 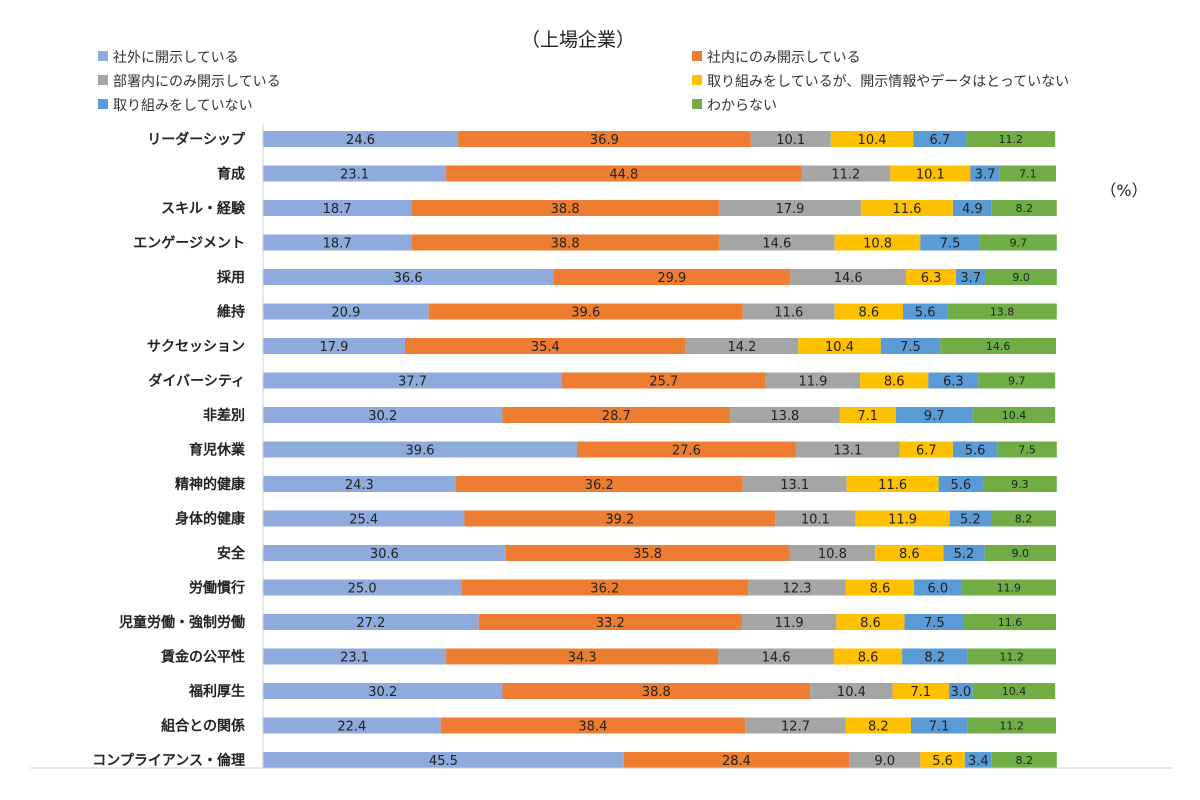 I want to click on data-label-18-0: 45.5, so click(x=443, y=761).